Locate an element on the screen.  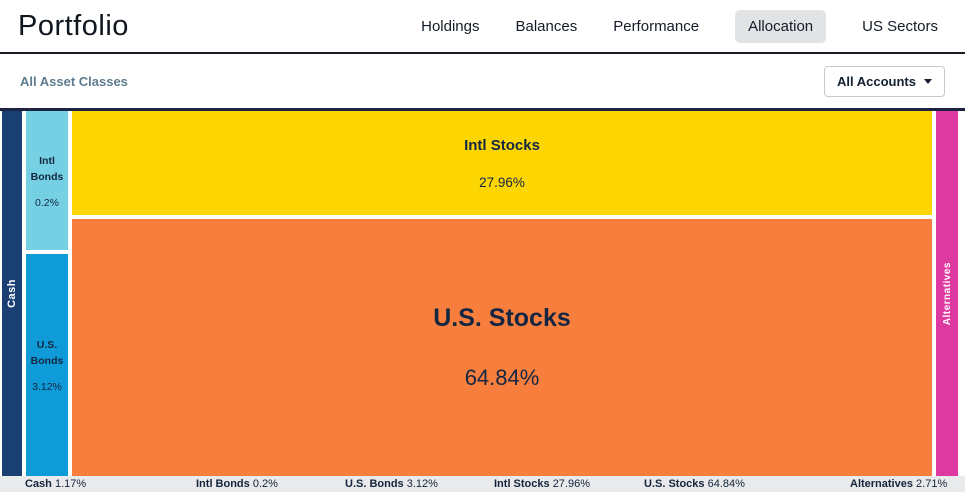
segment-label-cash: Cash is located at coordinates (12, 293).